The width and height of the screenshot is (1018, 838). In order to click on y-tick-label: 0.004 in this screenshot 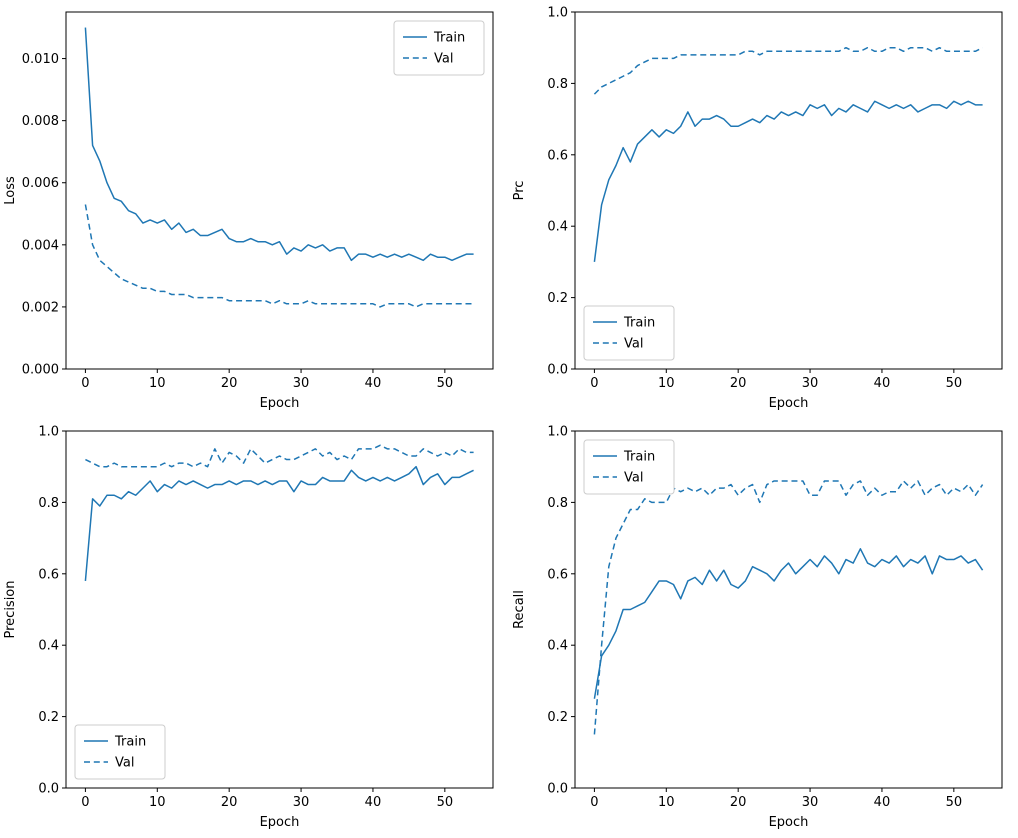, I will do `click(40, 245)`.